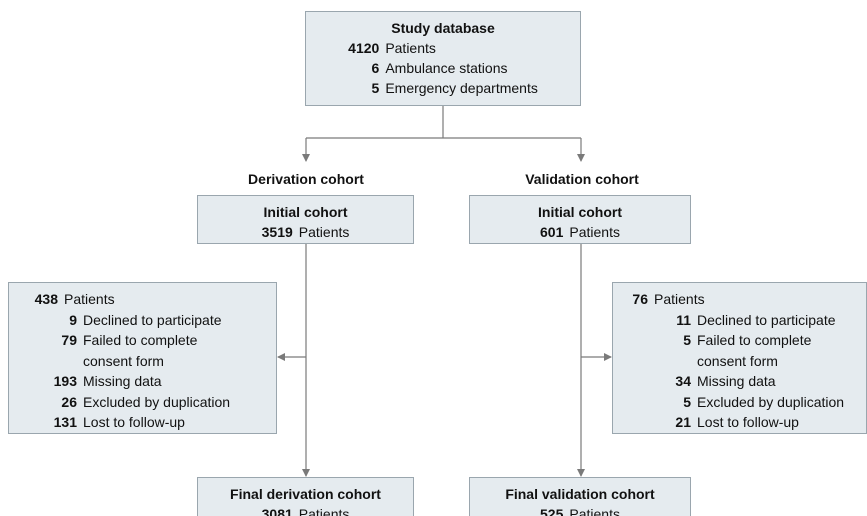 This screenshot has height=516, width=867. I want to click on initial-cohort-box: Initial cohort 601 Patients, so click(580, 219).